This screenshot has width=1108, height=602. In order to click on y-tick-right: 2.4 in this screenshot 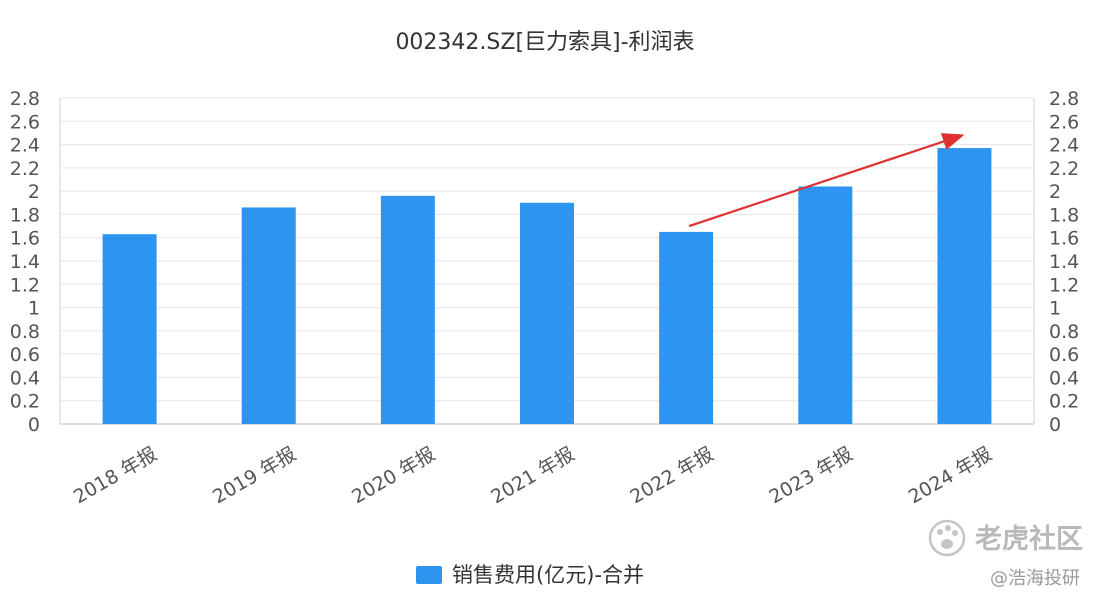, I will do `click(1064, 146)`.